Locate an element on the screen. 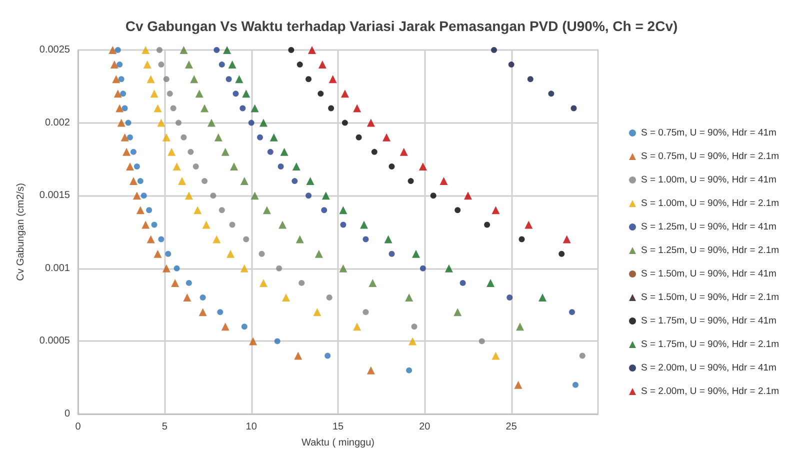  legend-label: S = 1.00m, U = 90%, Hdr = 2.1m is located at coordinates (710, 203).